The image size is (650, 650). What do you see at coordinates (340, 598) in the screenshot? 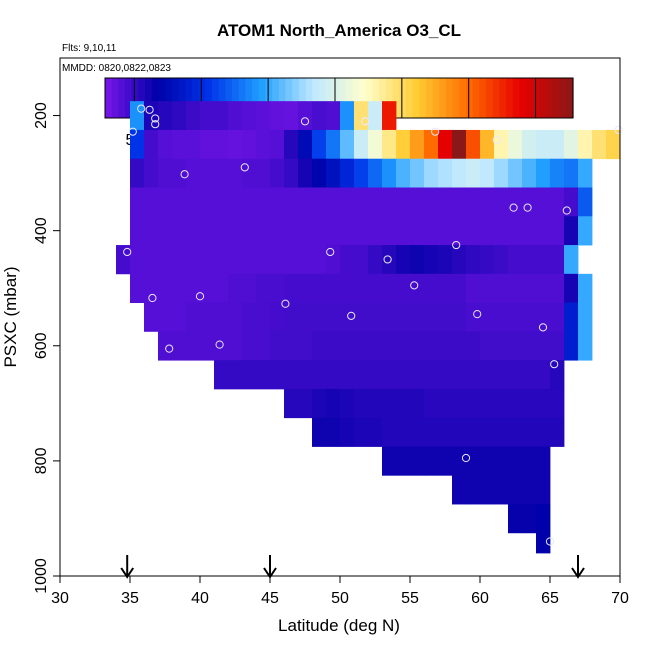
I see `x-tick-label: 50` at bounding box center [340, 598].